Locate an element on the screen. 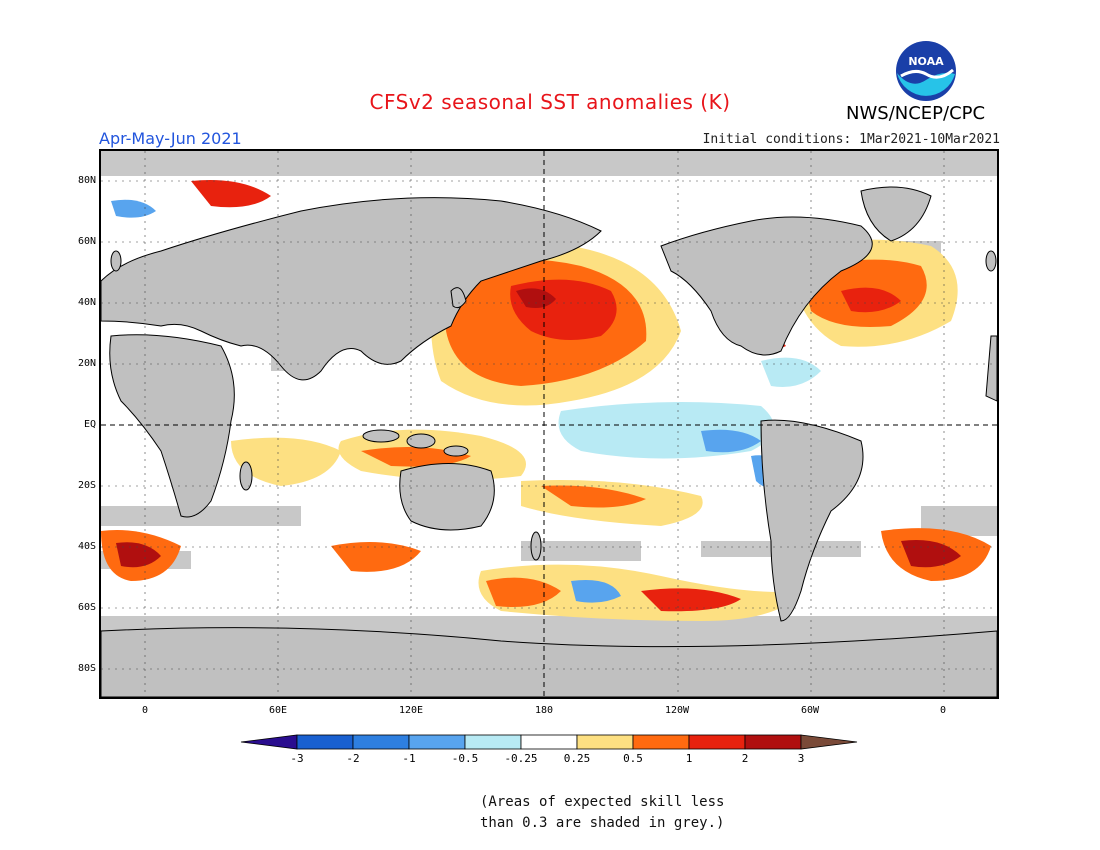 The image size is (1100, 850). skill-note-line: than 0.3 are shaded in grey.) is located at coordinates (602, 823).